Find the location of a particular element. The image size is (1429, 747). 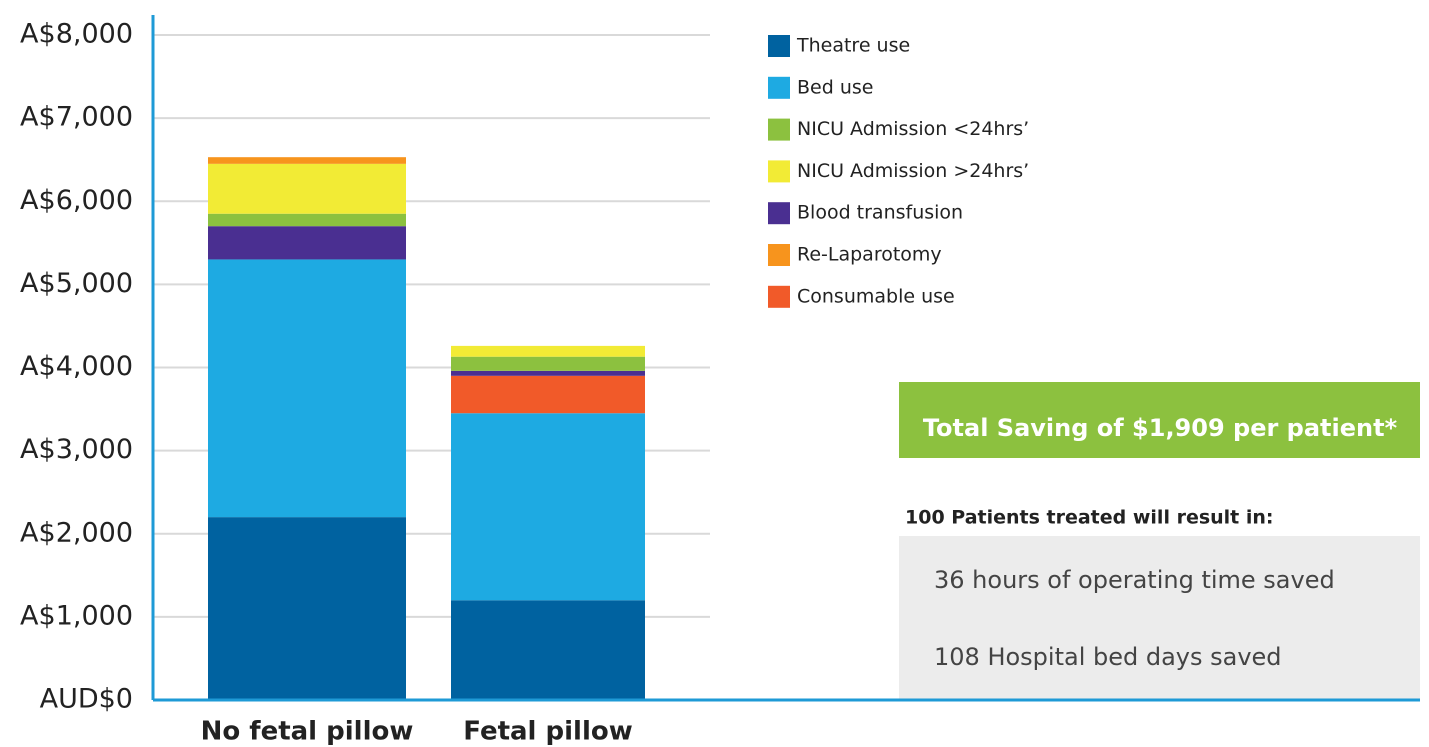

callout-box is located at coordinates (1159, 420).